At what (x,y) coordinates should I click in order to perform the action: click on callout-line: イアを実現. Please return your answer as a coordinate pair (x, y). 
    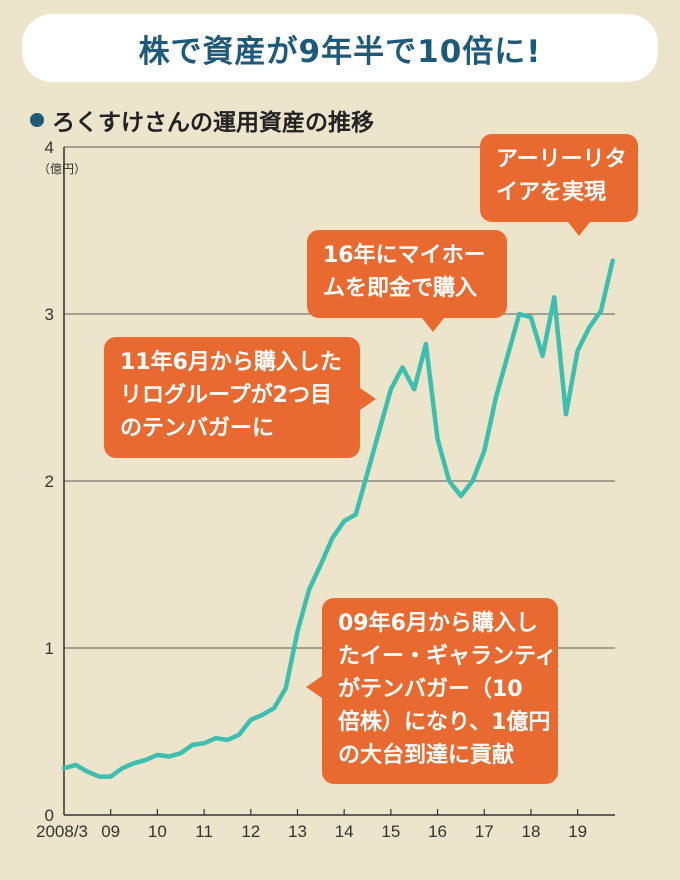
    Looking at the image, I should click on (551, 192).